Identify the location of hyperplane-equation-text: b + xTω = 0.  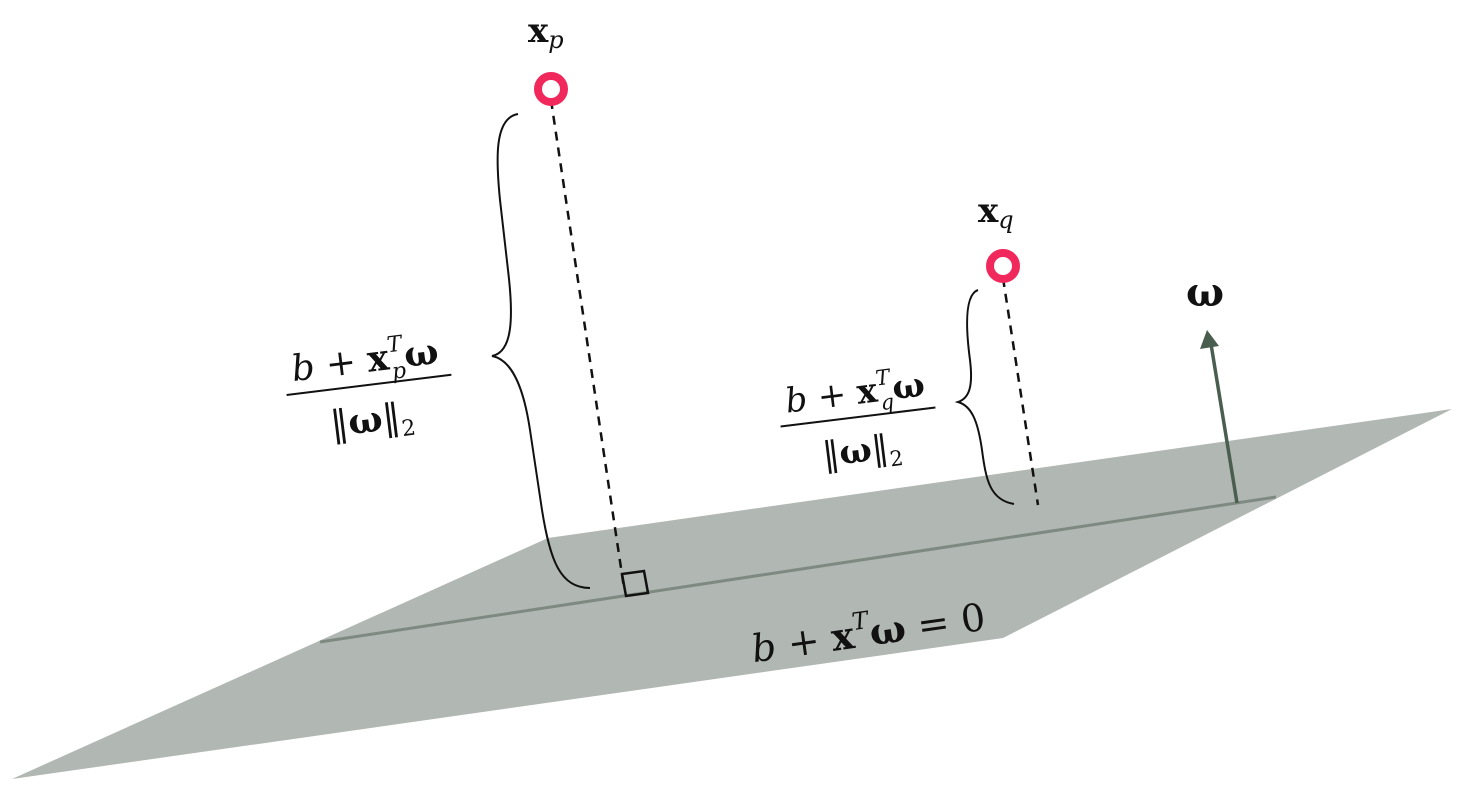
(868, 630).